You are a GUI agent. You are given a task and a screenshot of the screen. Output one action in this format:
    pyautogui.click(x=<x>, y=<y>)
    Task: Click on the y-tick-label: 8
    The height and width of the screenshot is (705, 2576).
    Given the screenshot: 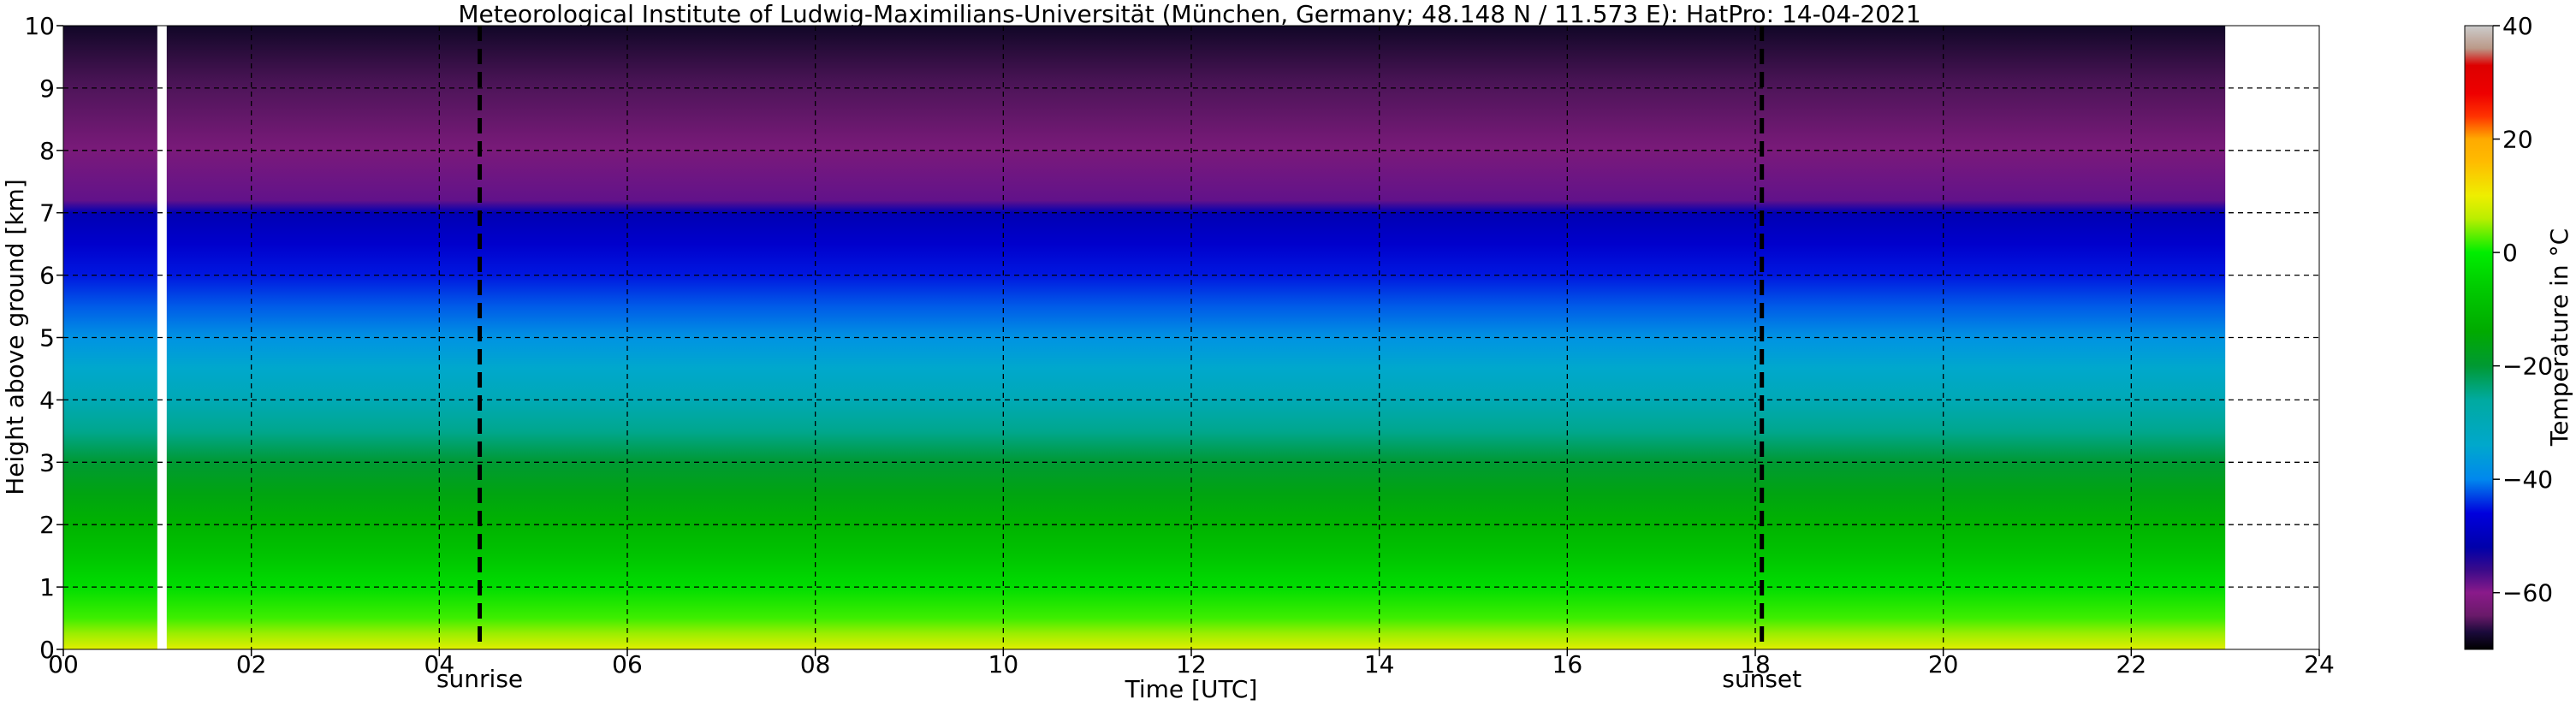 What is the action you would take?
    pyautogui.click(x=47, y=151)
    